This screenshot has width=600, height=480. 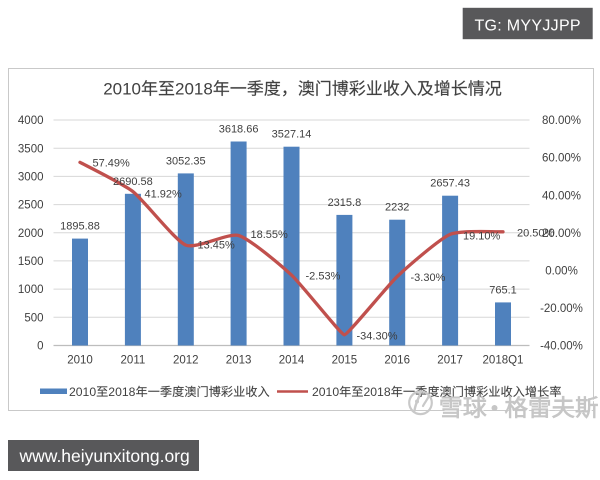 I want to click on svg-text: 2016, so click(x=397, y=361).